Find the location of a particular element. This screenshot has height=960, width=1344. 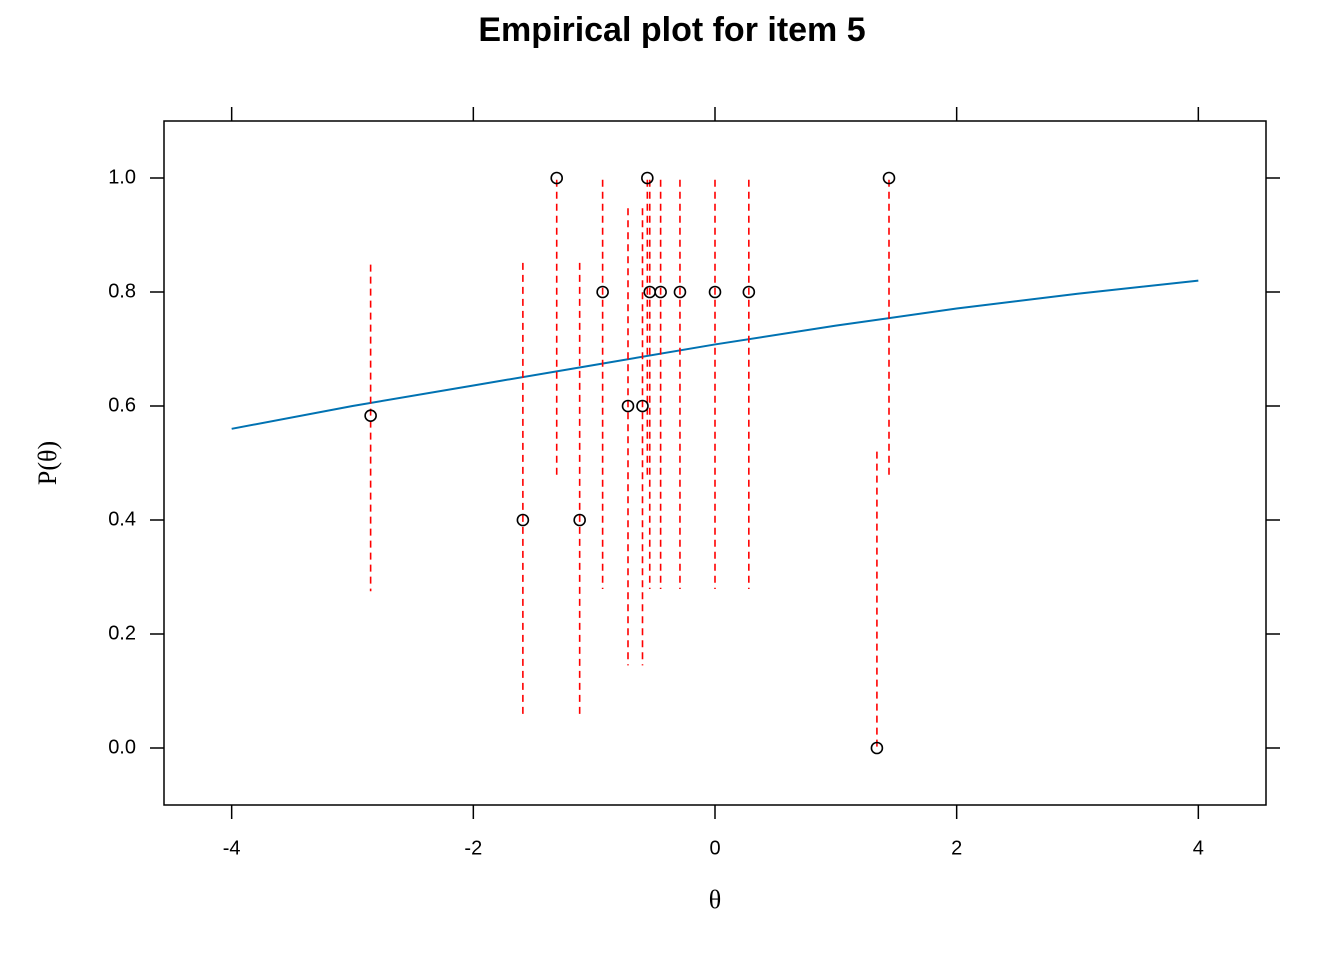

x-tick-label: 2 is located at coordinates (956, 848).